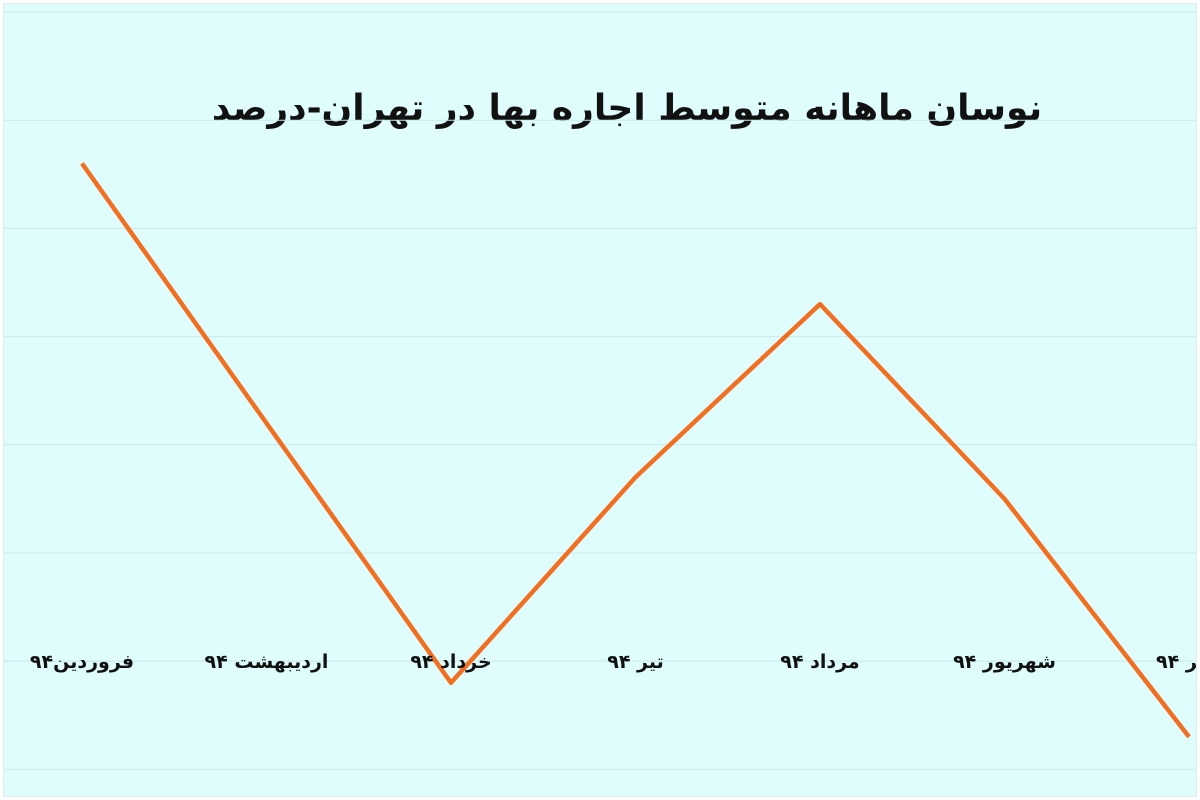 Image resolution: width=1200 pixels, height=800 pixels. What do you see at coordinates (267, 662) in the screenshot?
I see `x-tick-label-1: اردیبهشت ۹۴` at bounding box center [267, 662].